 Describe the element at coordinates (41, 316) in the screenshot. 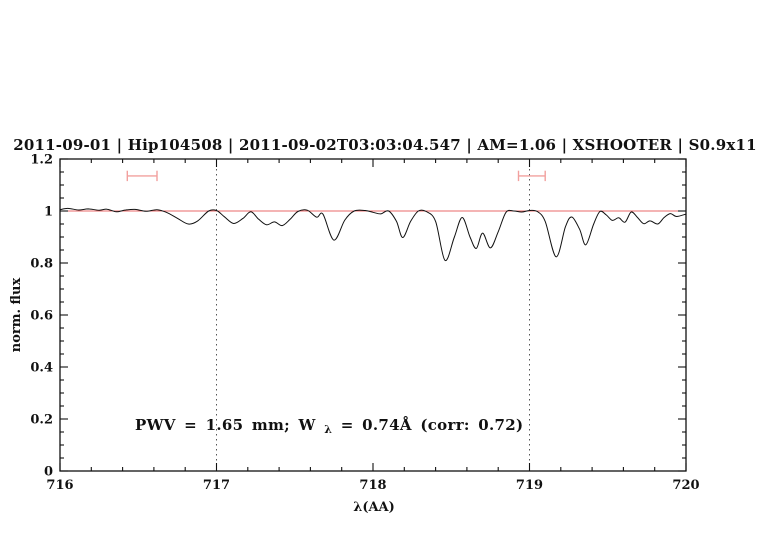

I see `y-tick-label: 0.6` at that location.